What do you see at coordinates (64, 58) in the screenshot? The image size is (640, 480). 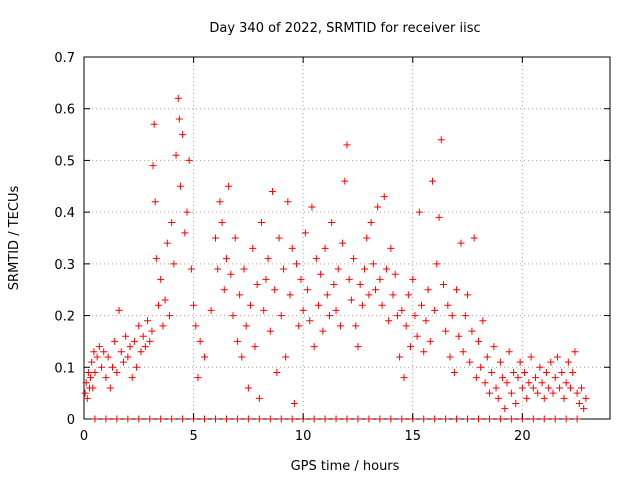 I see `y-tick-label: 0.7` at bounding box center [64, 58].